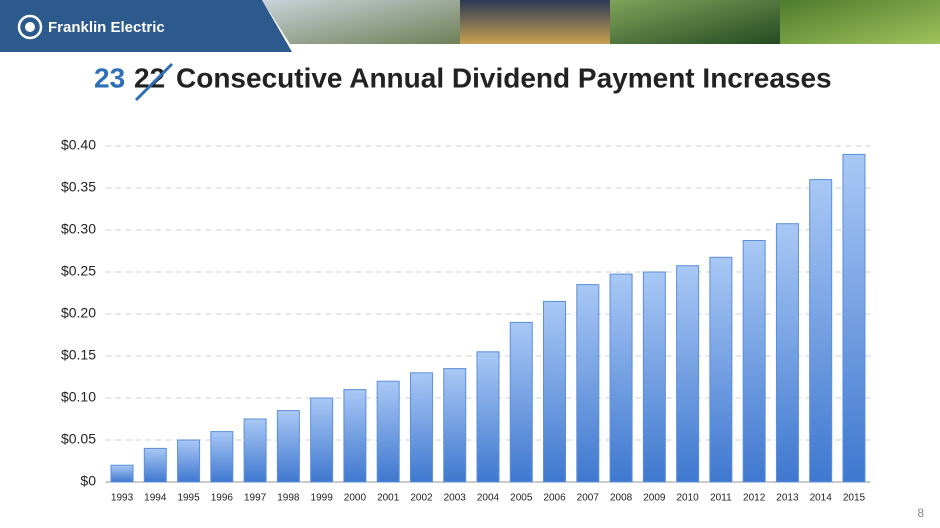  What do you see at coordinates (106, 27) in the screenshot?
I see `logo-text: Franklin Electric` at bounding box center [106, 27].